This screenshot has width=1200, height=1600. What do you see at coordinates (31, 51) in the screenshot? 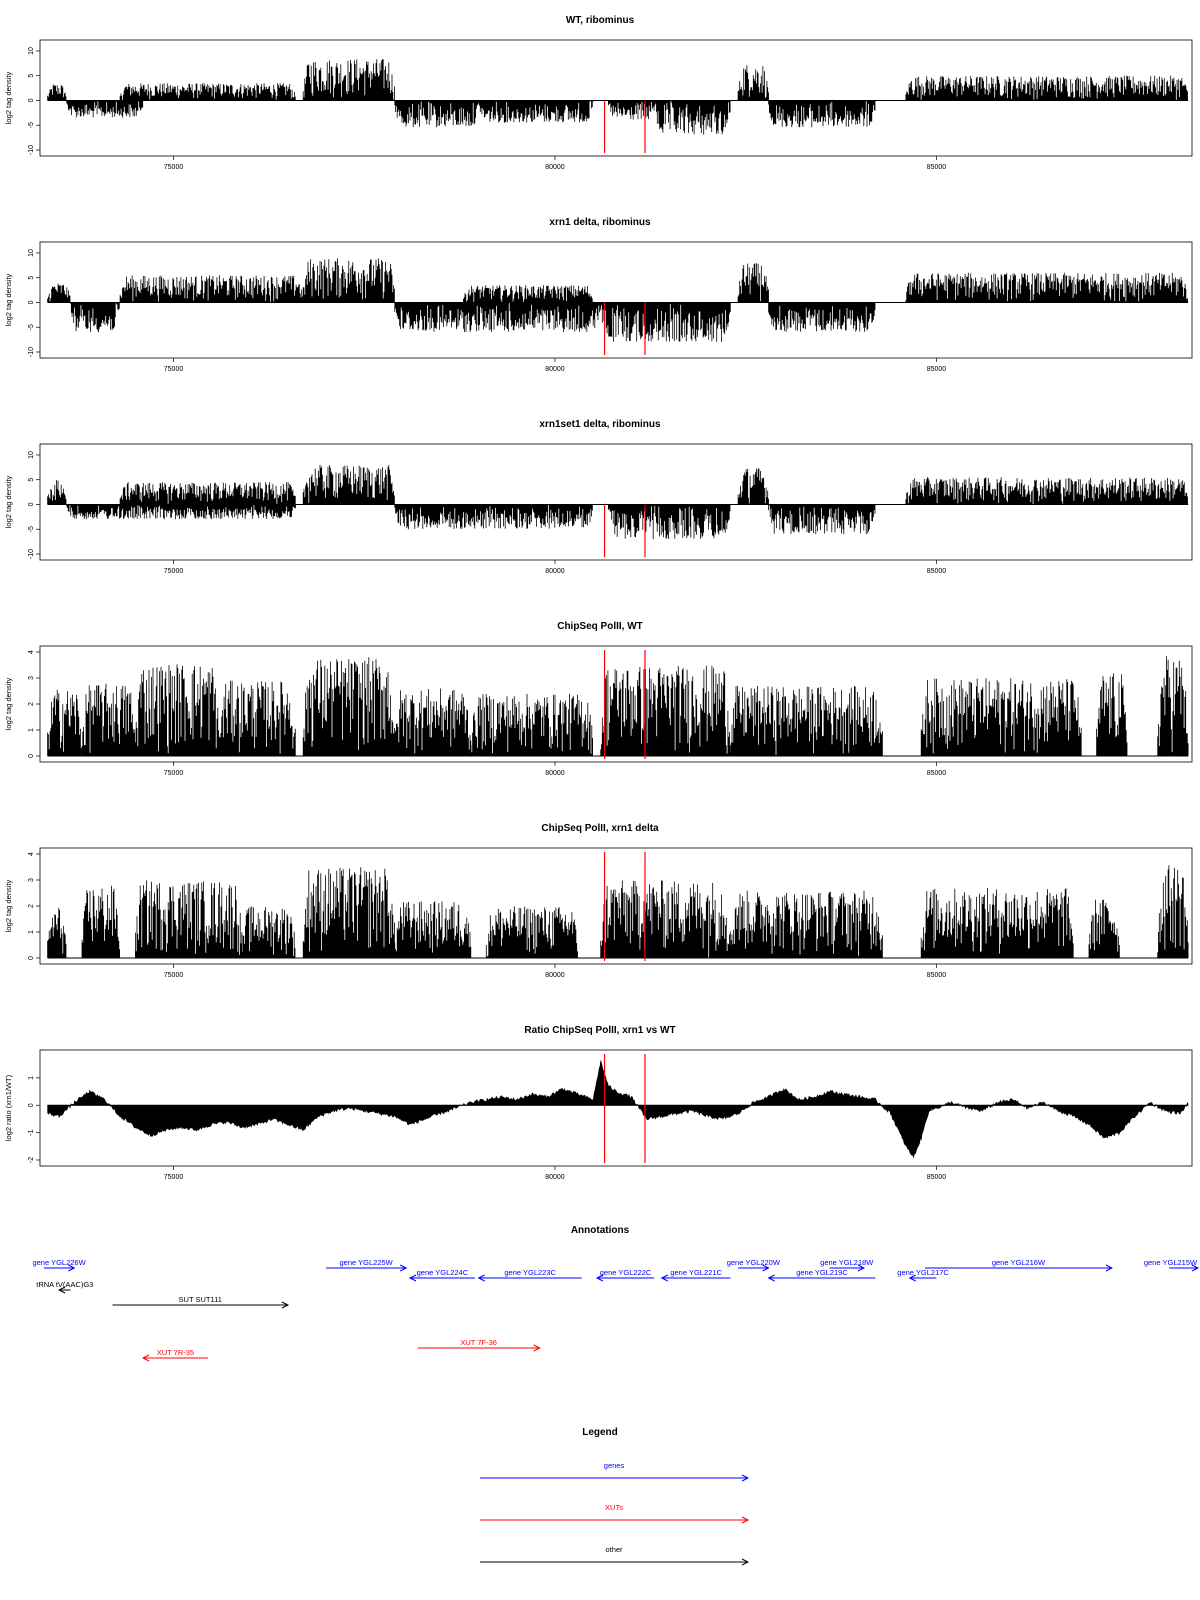
I see `y-tick-label: 10` at bounding box center [31, 51].